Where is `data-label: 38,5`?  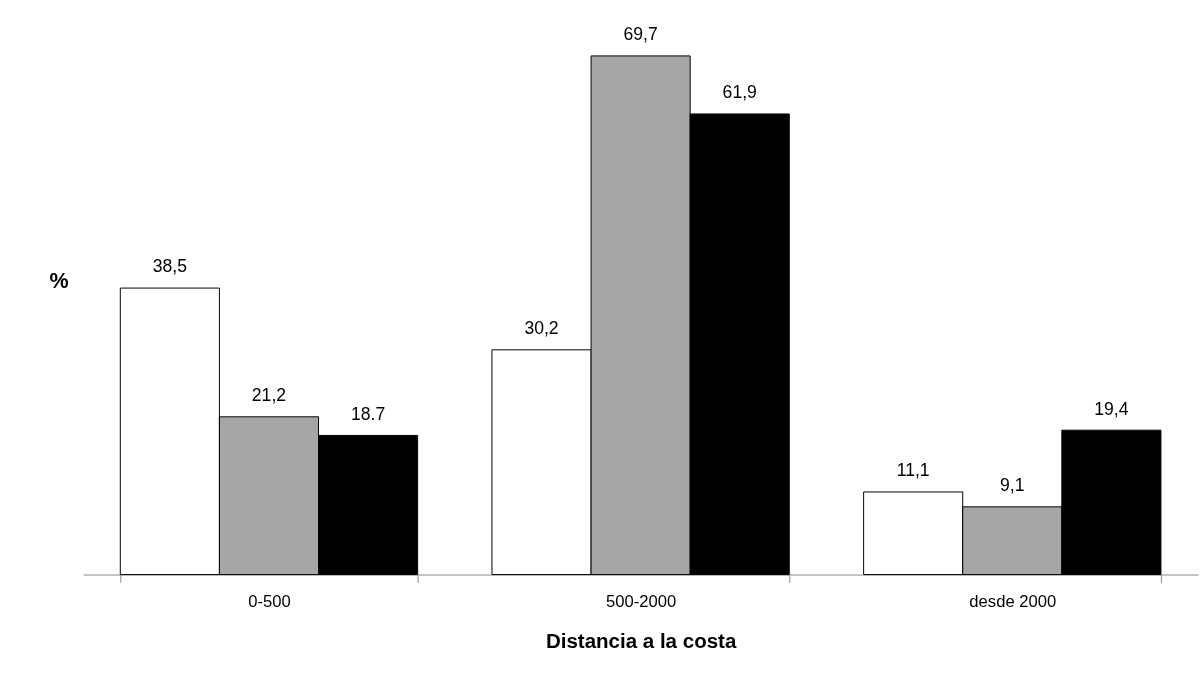
data-label: 38,5 is located at coordinates (170, 266).